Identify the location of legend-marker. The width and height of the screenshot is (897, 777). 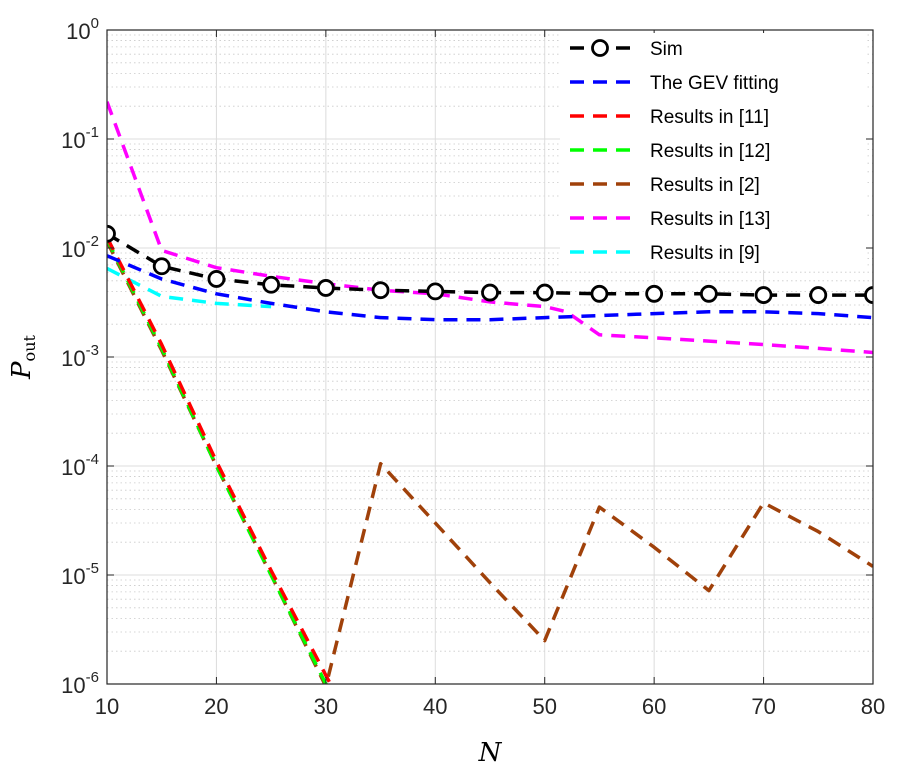
(600, 48).